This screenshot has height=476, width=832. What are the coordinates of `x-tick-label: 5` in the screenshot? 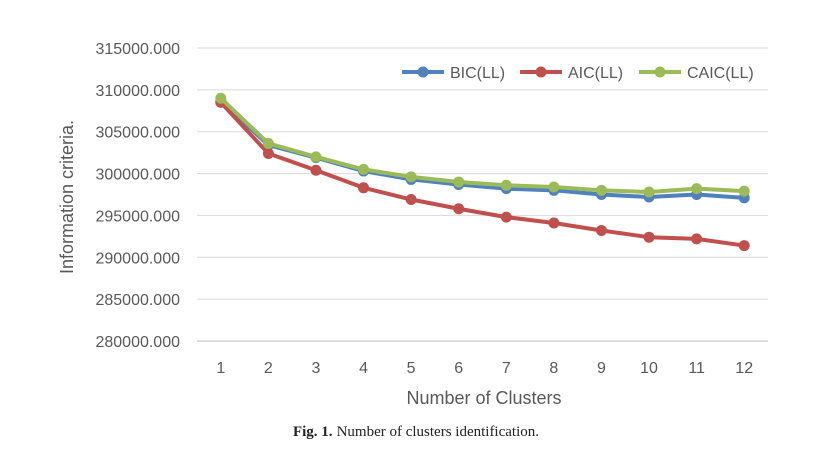 It's located at (411, 368).